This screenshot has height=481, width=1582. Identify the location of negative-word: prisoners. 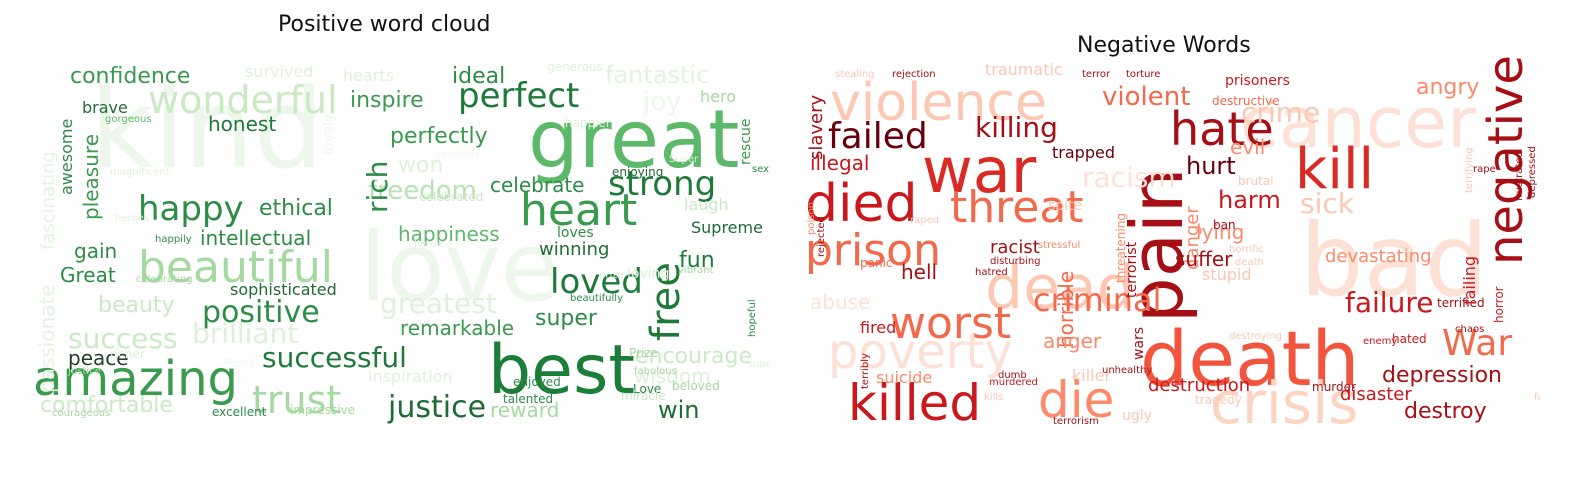
(1257, 81).